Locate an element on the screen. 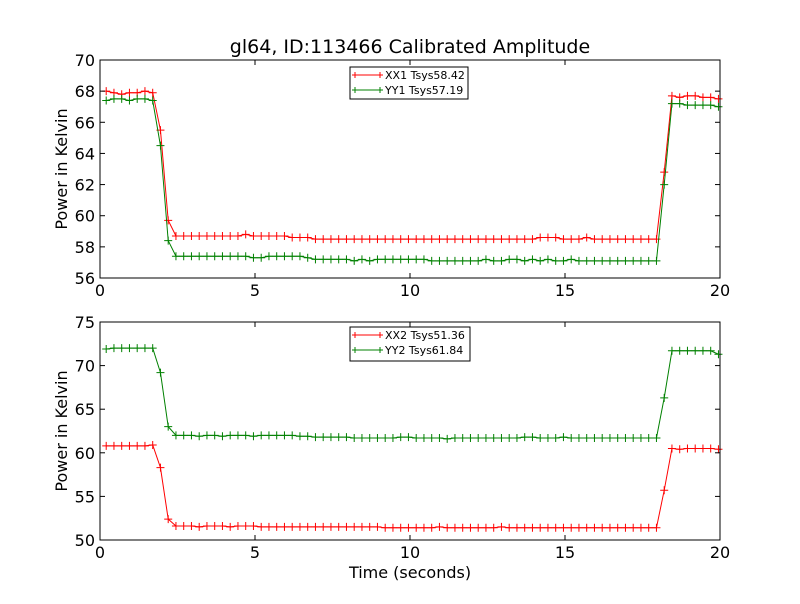 The width and height of the screenshot is (800, 604). bottom-y-axis-label: Power in Kelvin is located at coordinates (61, 430).